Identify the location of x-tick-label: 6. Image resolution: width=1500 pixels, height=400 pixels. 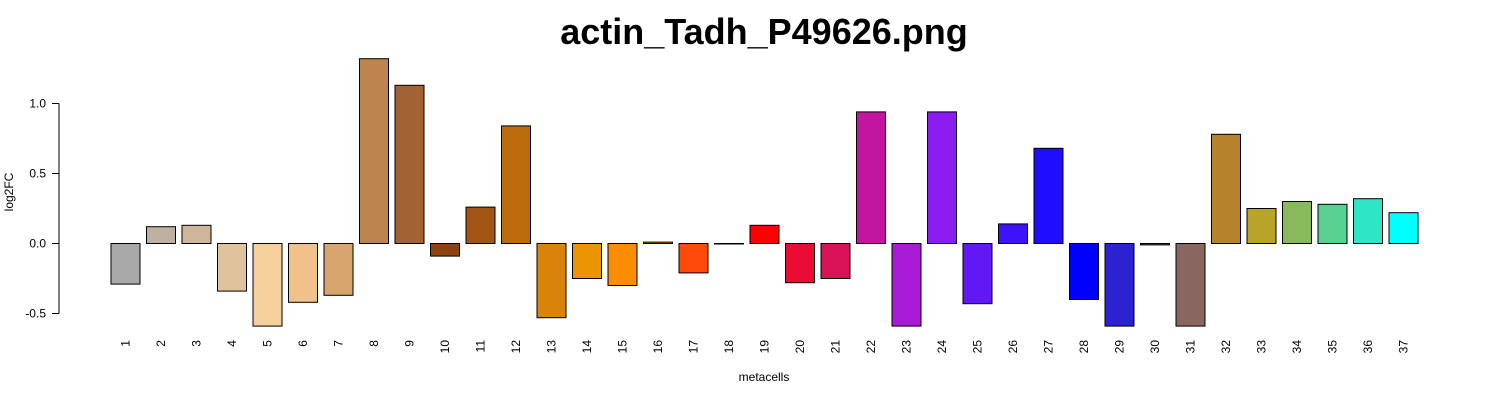
(303, 343).